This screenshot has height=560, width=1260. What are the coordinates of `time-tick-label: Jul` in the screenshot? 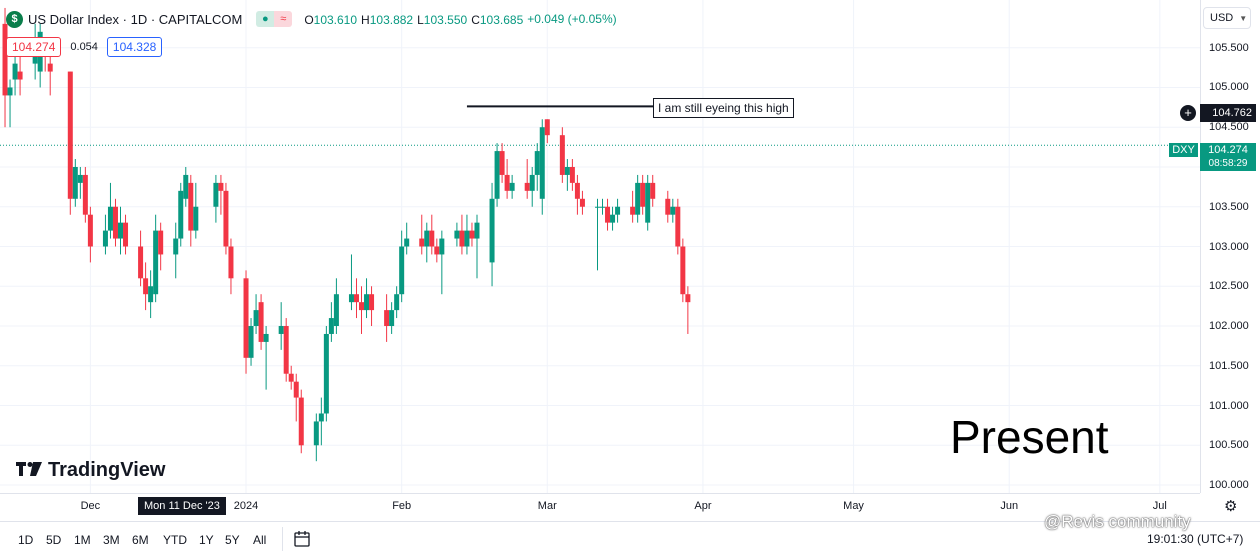 It's located at (1159, 506).